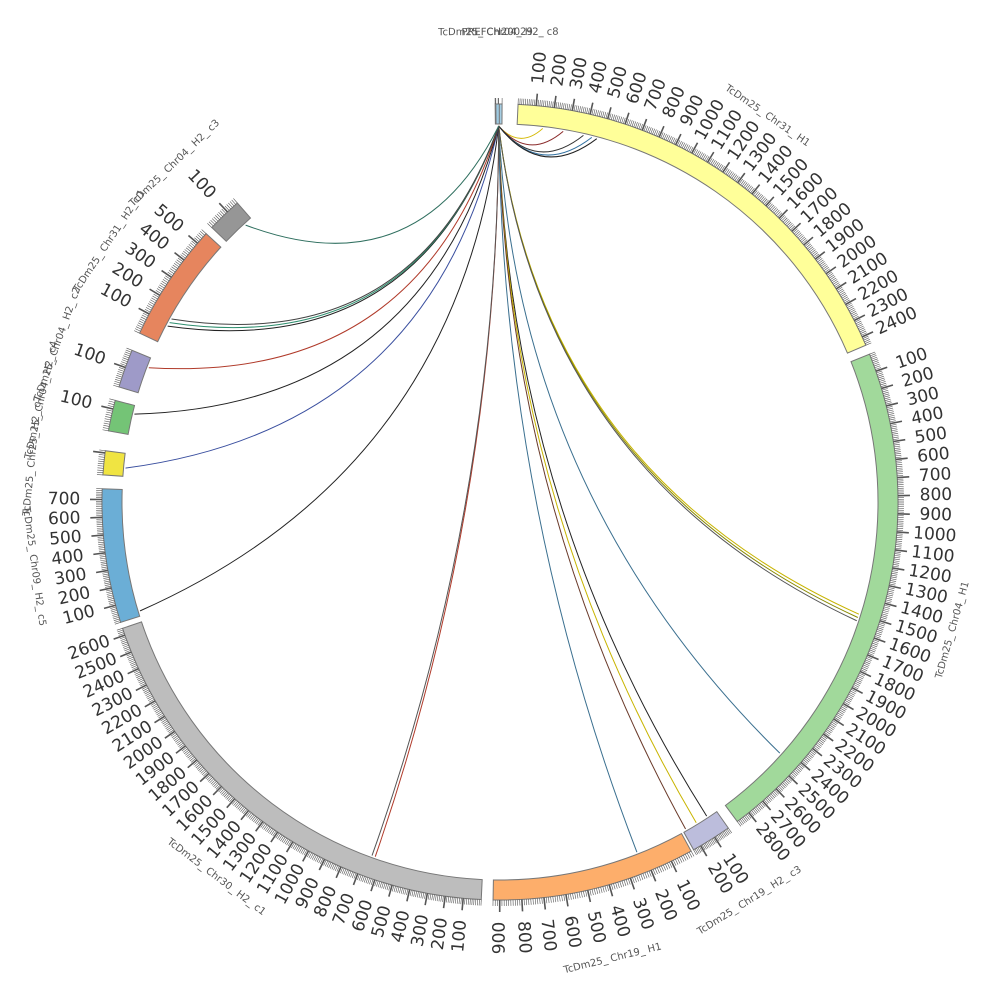 The image size is (1000, 1000). What do you see at coordinates (33, 566) in the screenshot?
I see `segment-name-label: TcDm25_ Chr09_ H2_ c5` at bounding box center [33, 566].